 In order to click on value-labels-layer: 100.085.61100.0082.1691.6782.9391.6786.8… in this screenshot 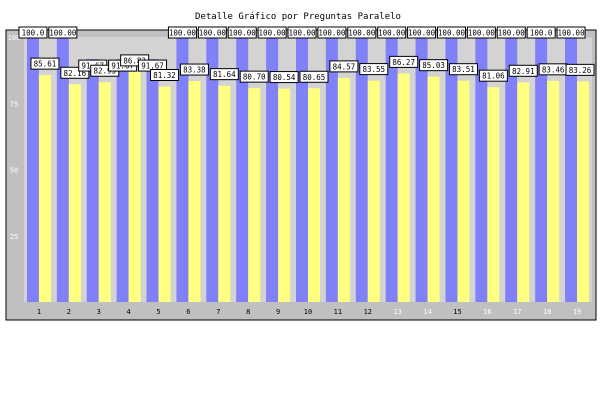, I will do `click(306, 55)`.